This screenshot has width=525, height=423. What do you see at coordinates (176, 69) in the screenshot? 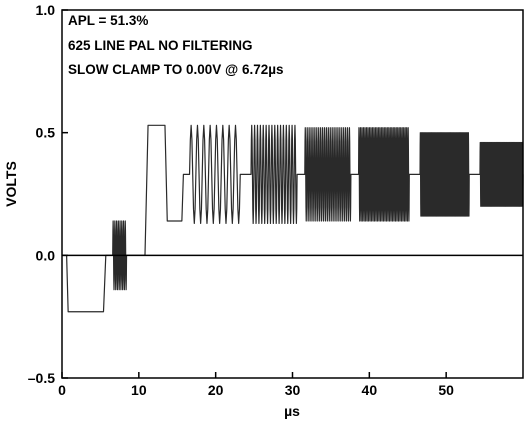
I see `annotation-clamp: SLOW CLAMP TO 0.00V @ 6.72µs` at bounding box center [176, 69].